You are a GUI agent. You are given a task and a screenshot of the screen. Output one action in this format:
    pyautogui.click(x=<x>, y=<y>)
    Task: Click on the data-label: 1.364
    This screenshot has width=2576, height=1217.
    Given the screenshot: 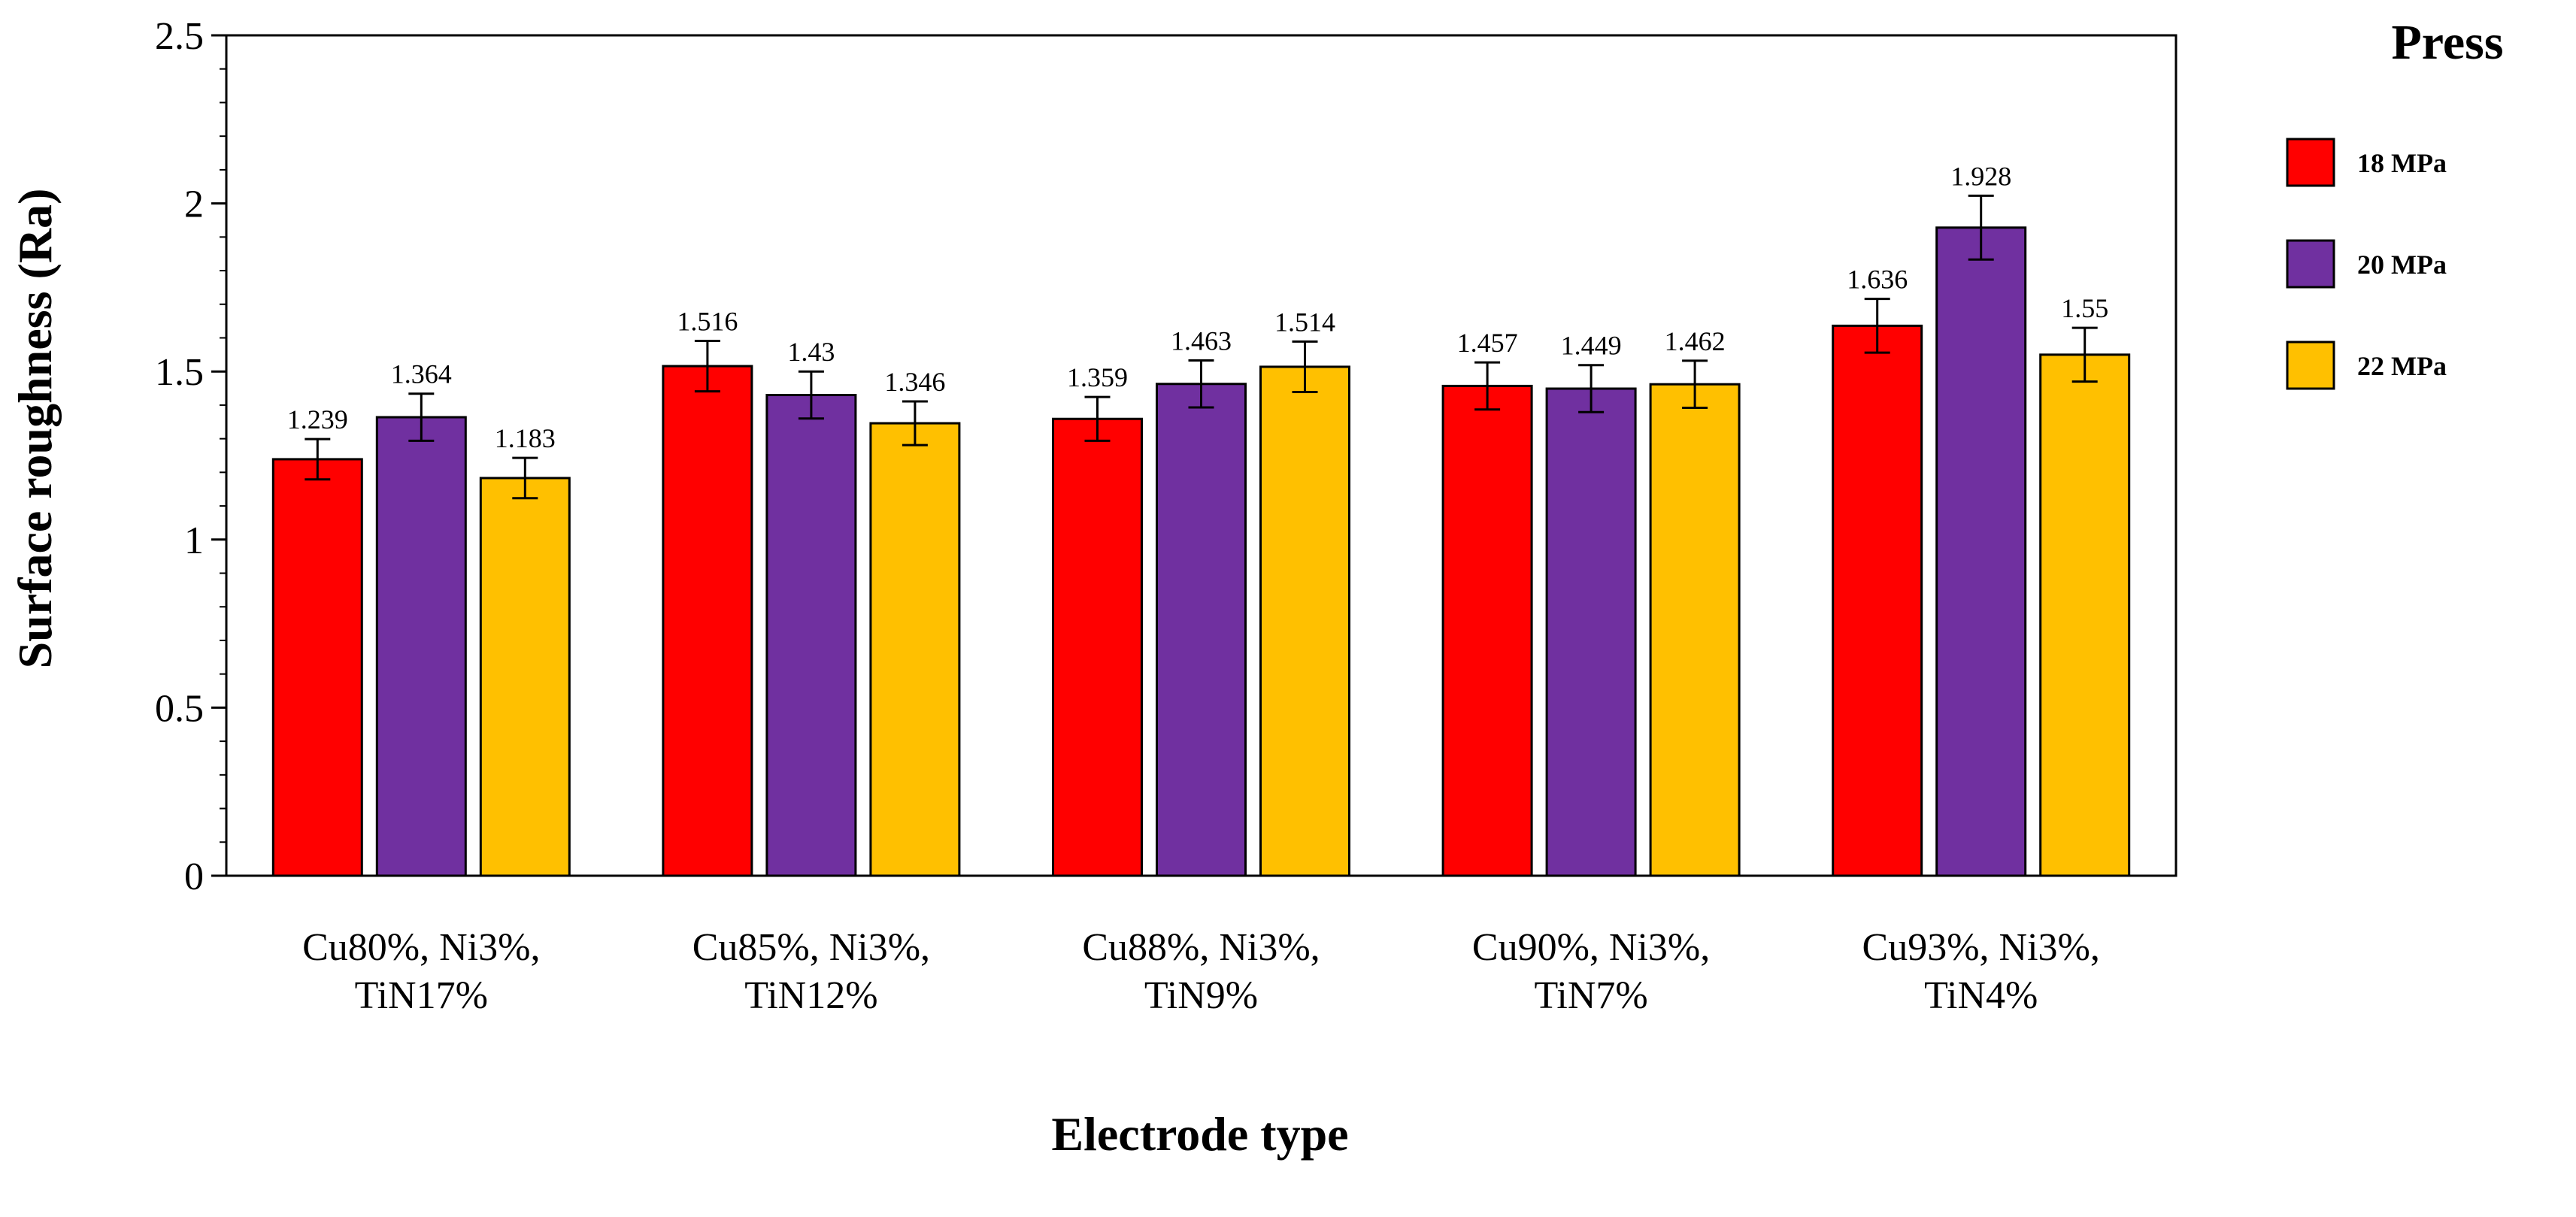 What is the action you would take?
    pyautogui.click(x=421, y=374)
    